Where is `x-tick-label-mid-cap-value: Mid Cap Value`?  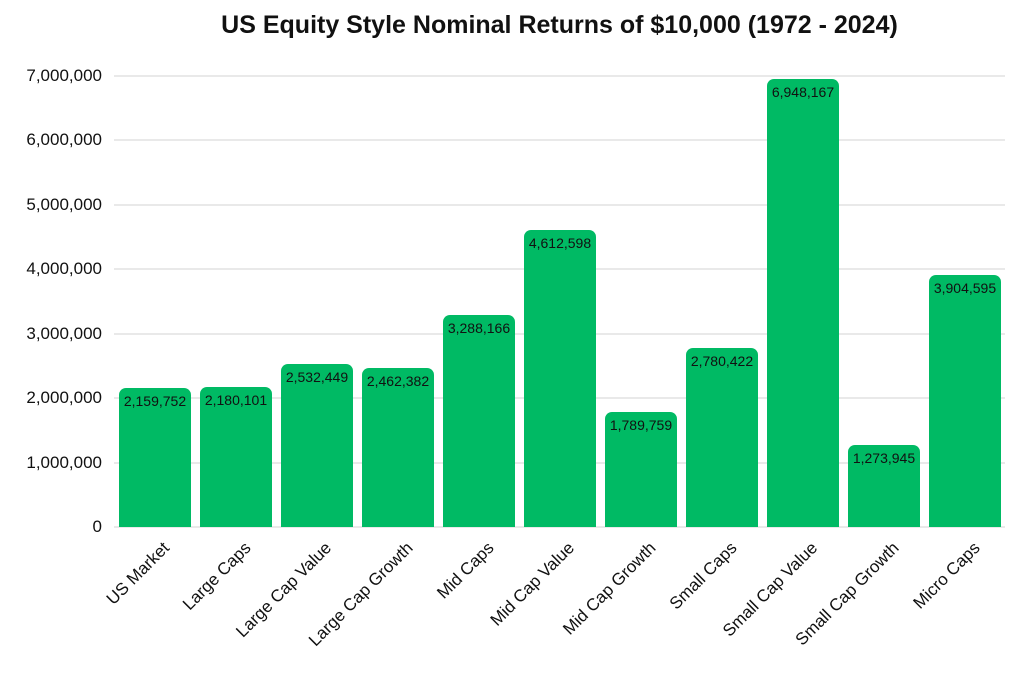 x-tick-label-mid-cap-value: Mid Cap Value is located at coordinates (532, 584).